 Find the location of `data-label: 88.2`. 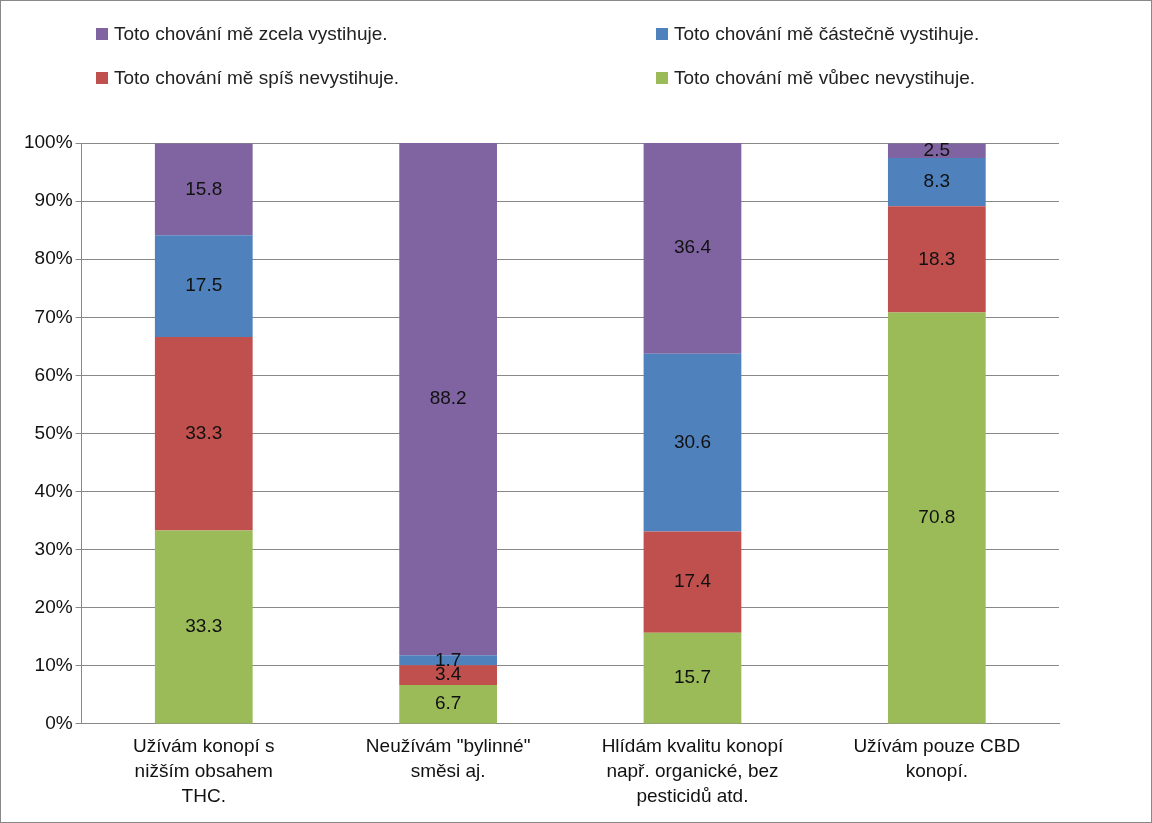

data-label: 88.2 is located at coordinates (448, 398).